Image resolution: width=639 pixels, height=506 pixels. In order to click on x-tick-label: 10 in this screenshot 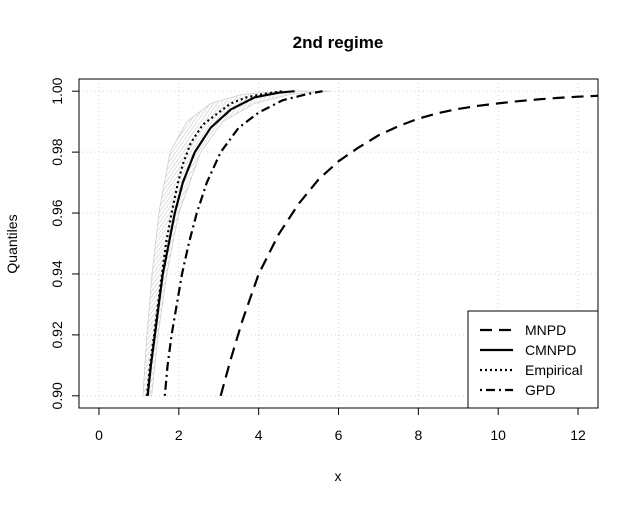, I will do `click(498, 435)`.